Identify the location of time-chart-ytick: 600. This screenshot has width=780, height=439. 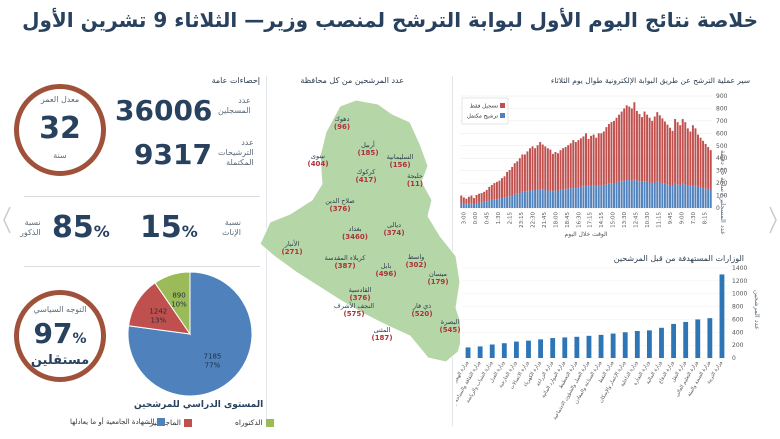
(722, 133).